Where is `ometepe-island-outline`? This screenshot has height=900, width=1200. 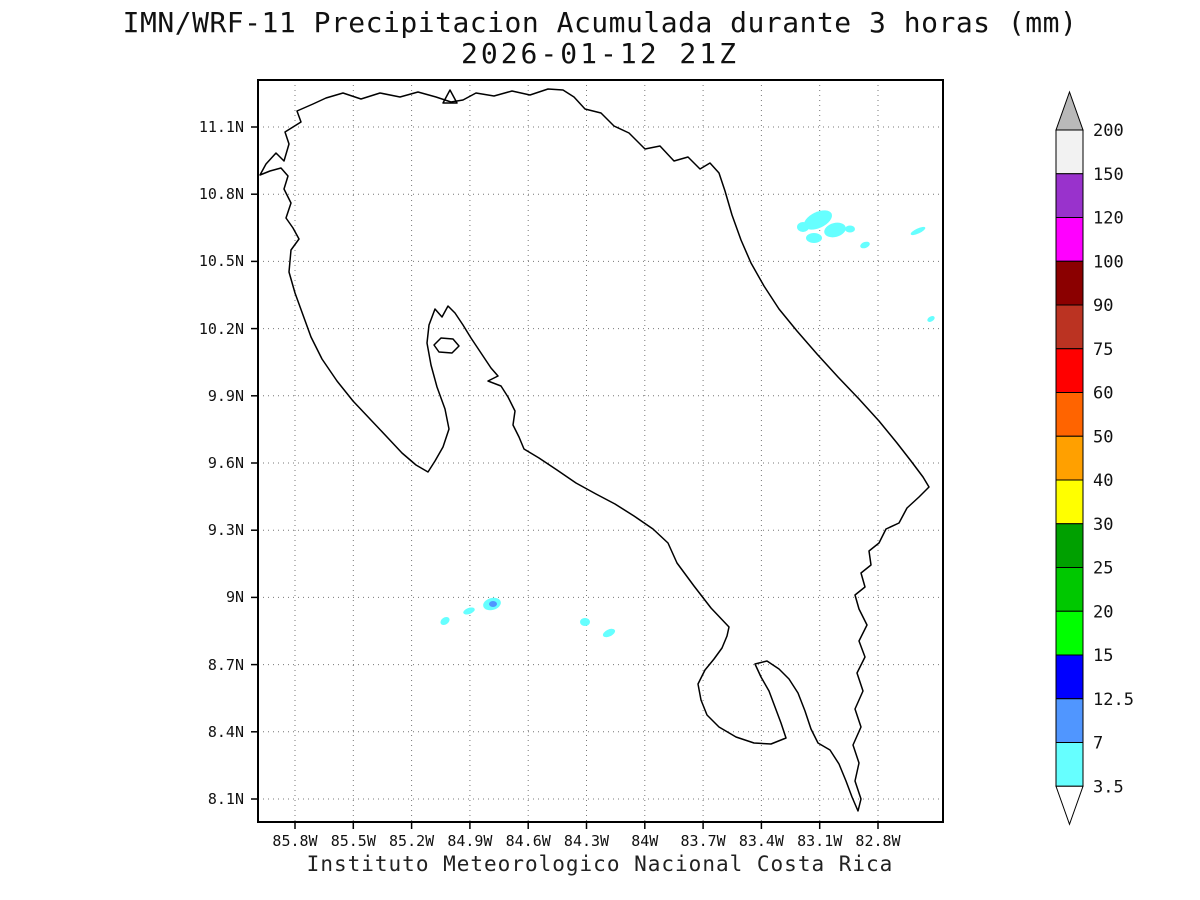 ometepe-island-outline is located at coordinates (450, 96).